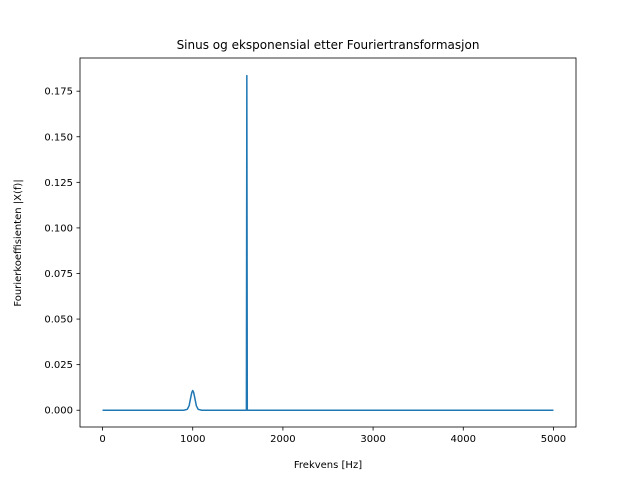 This screenshot has height=480, width=640. What do you see at coordinates (192, 439) in the screenshot?
I see `x-tick-label: 1000` at bounding box center [192, 439].